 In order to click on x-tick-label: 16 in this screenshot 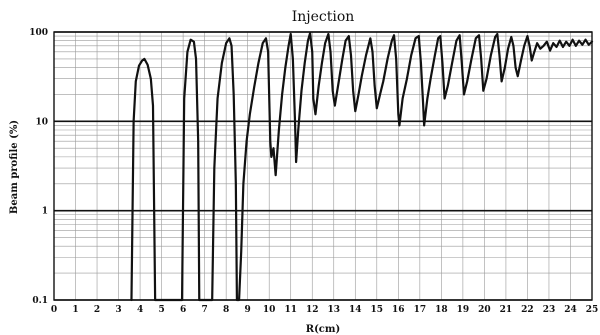, I will do `click(398, 310)`.